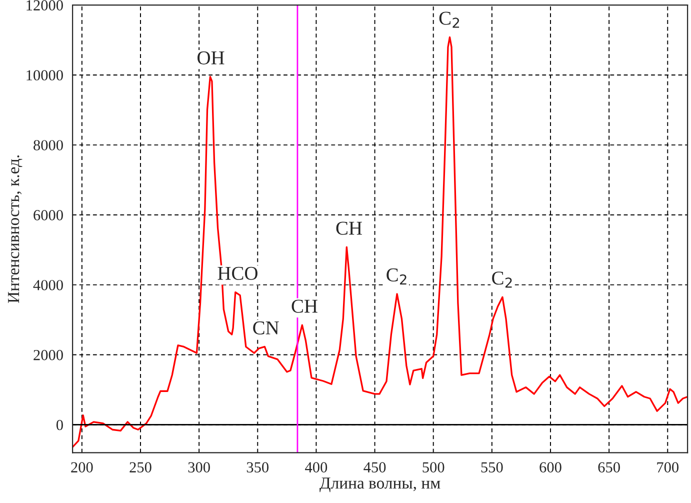 The image size is (691, 503). Describe the element at coordinates (199, 467) in the screenshot. I see `x-tick-label: 300` at that location.